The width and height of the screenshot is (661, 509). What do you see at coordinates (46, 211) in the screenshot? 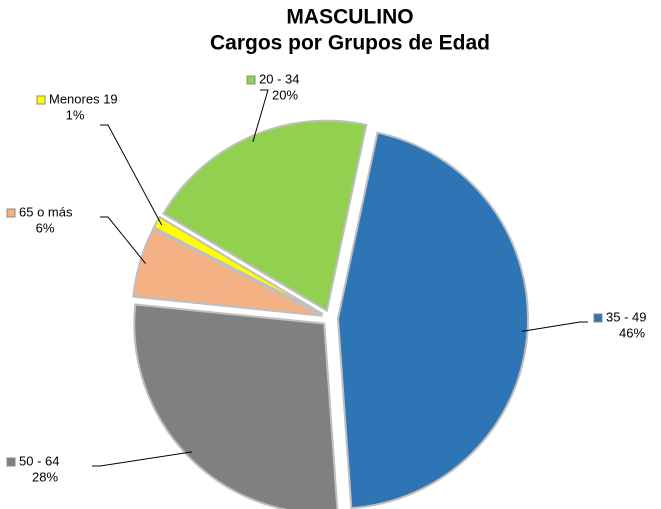
I see `data-label-name: 65 o más` at bounding box center [46, 211].